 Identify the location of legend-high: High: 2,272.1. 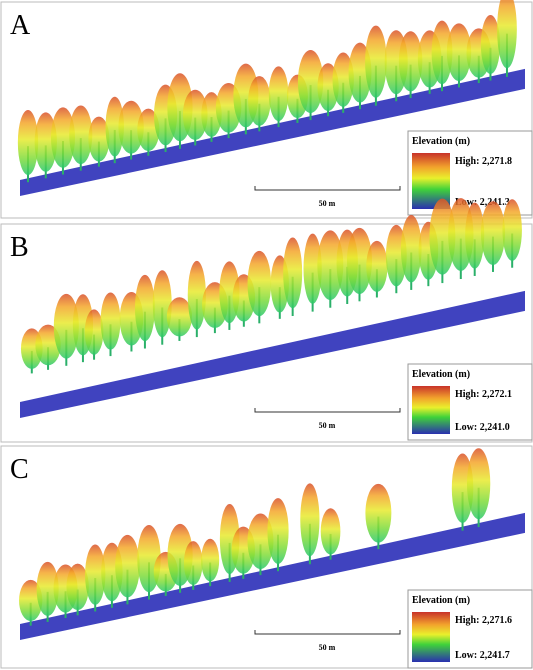
(483, 394).